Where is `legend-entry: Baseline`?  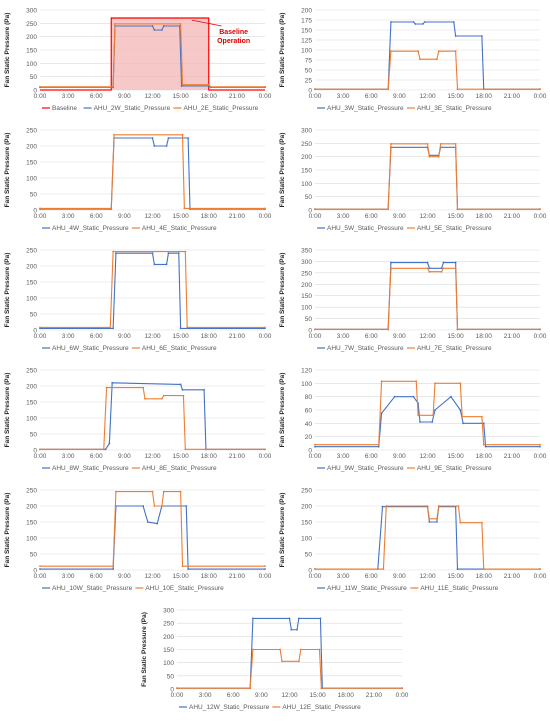
legend-entry: Baseline is located at coordinates (64, 108).